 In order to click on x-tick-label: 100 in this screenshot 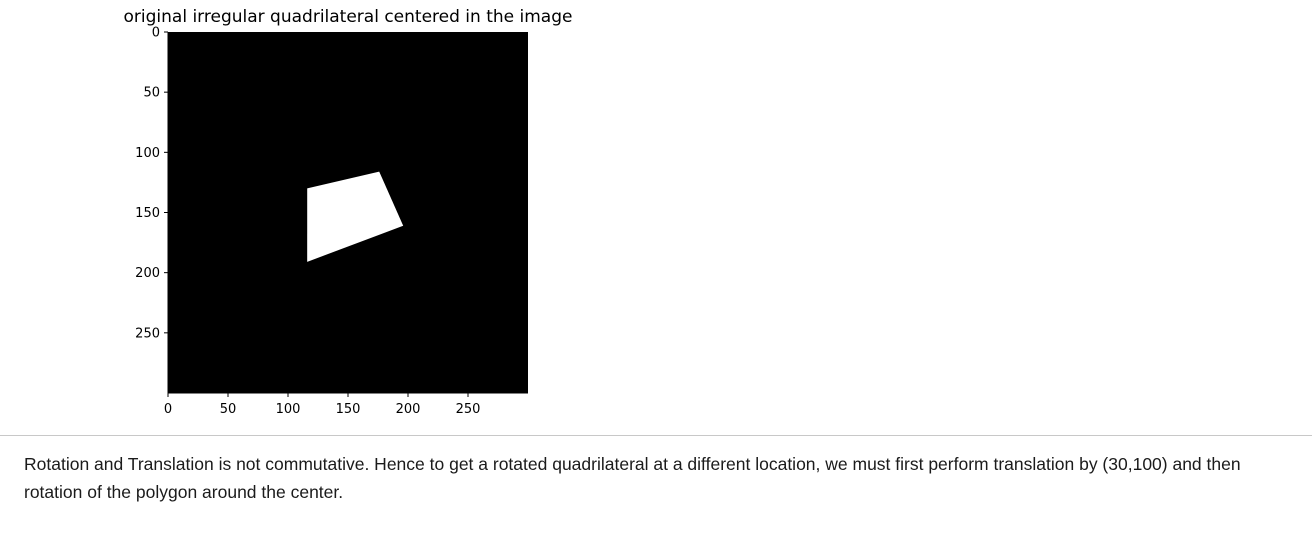, I will do `click(288, 409)`.